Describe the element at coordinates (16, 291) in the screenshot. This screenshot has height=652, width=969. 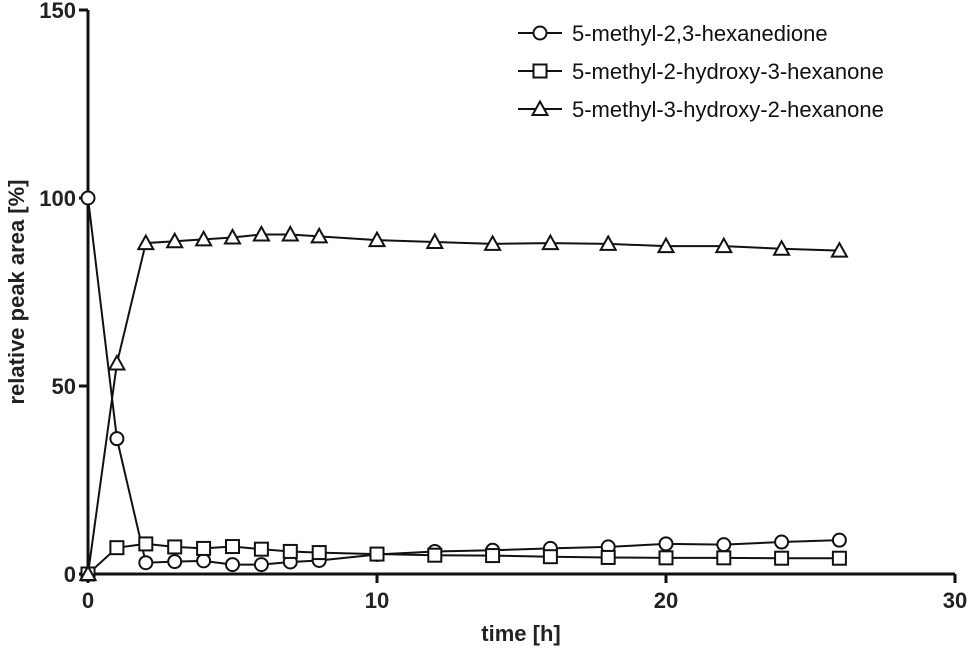
I see `y-axis-title: relative peak area [%]` at that location.